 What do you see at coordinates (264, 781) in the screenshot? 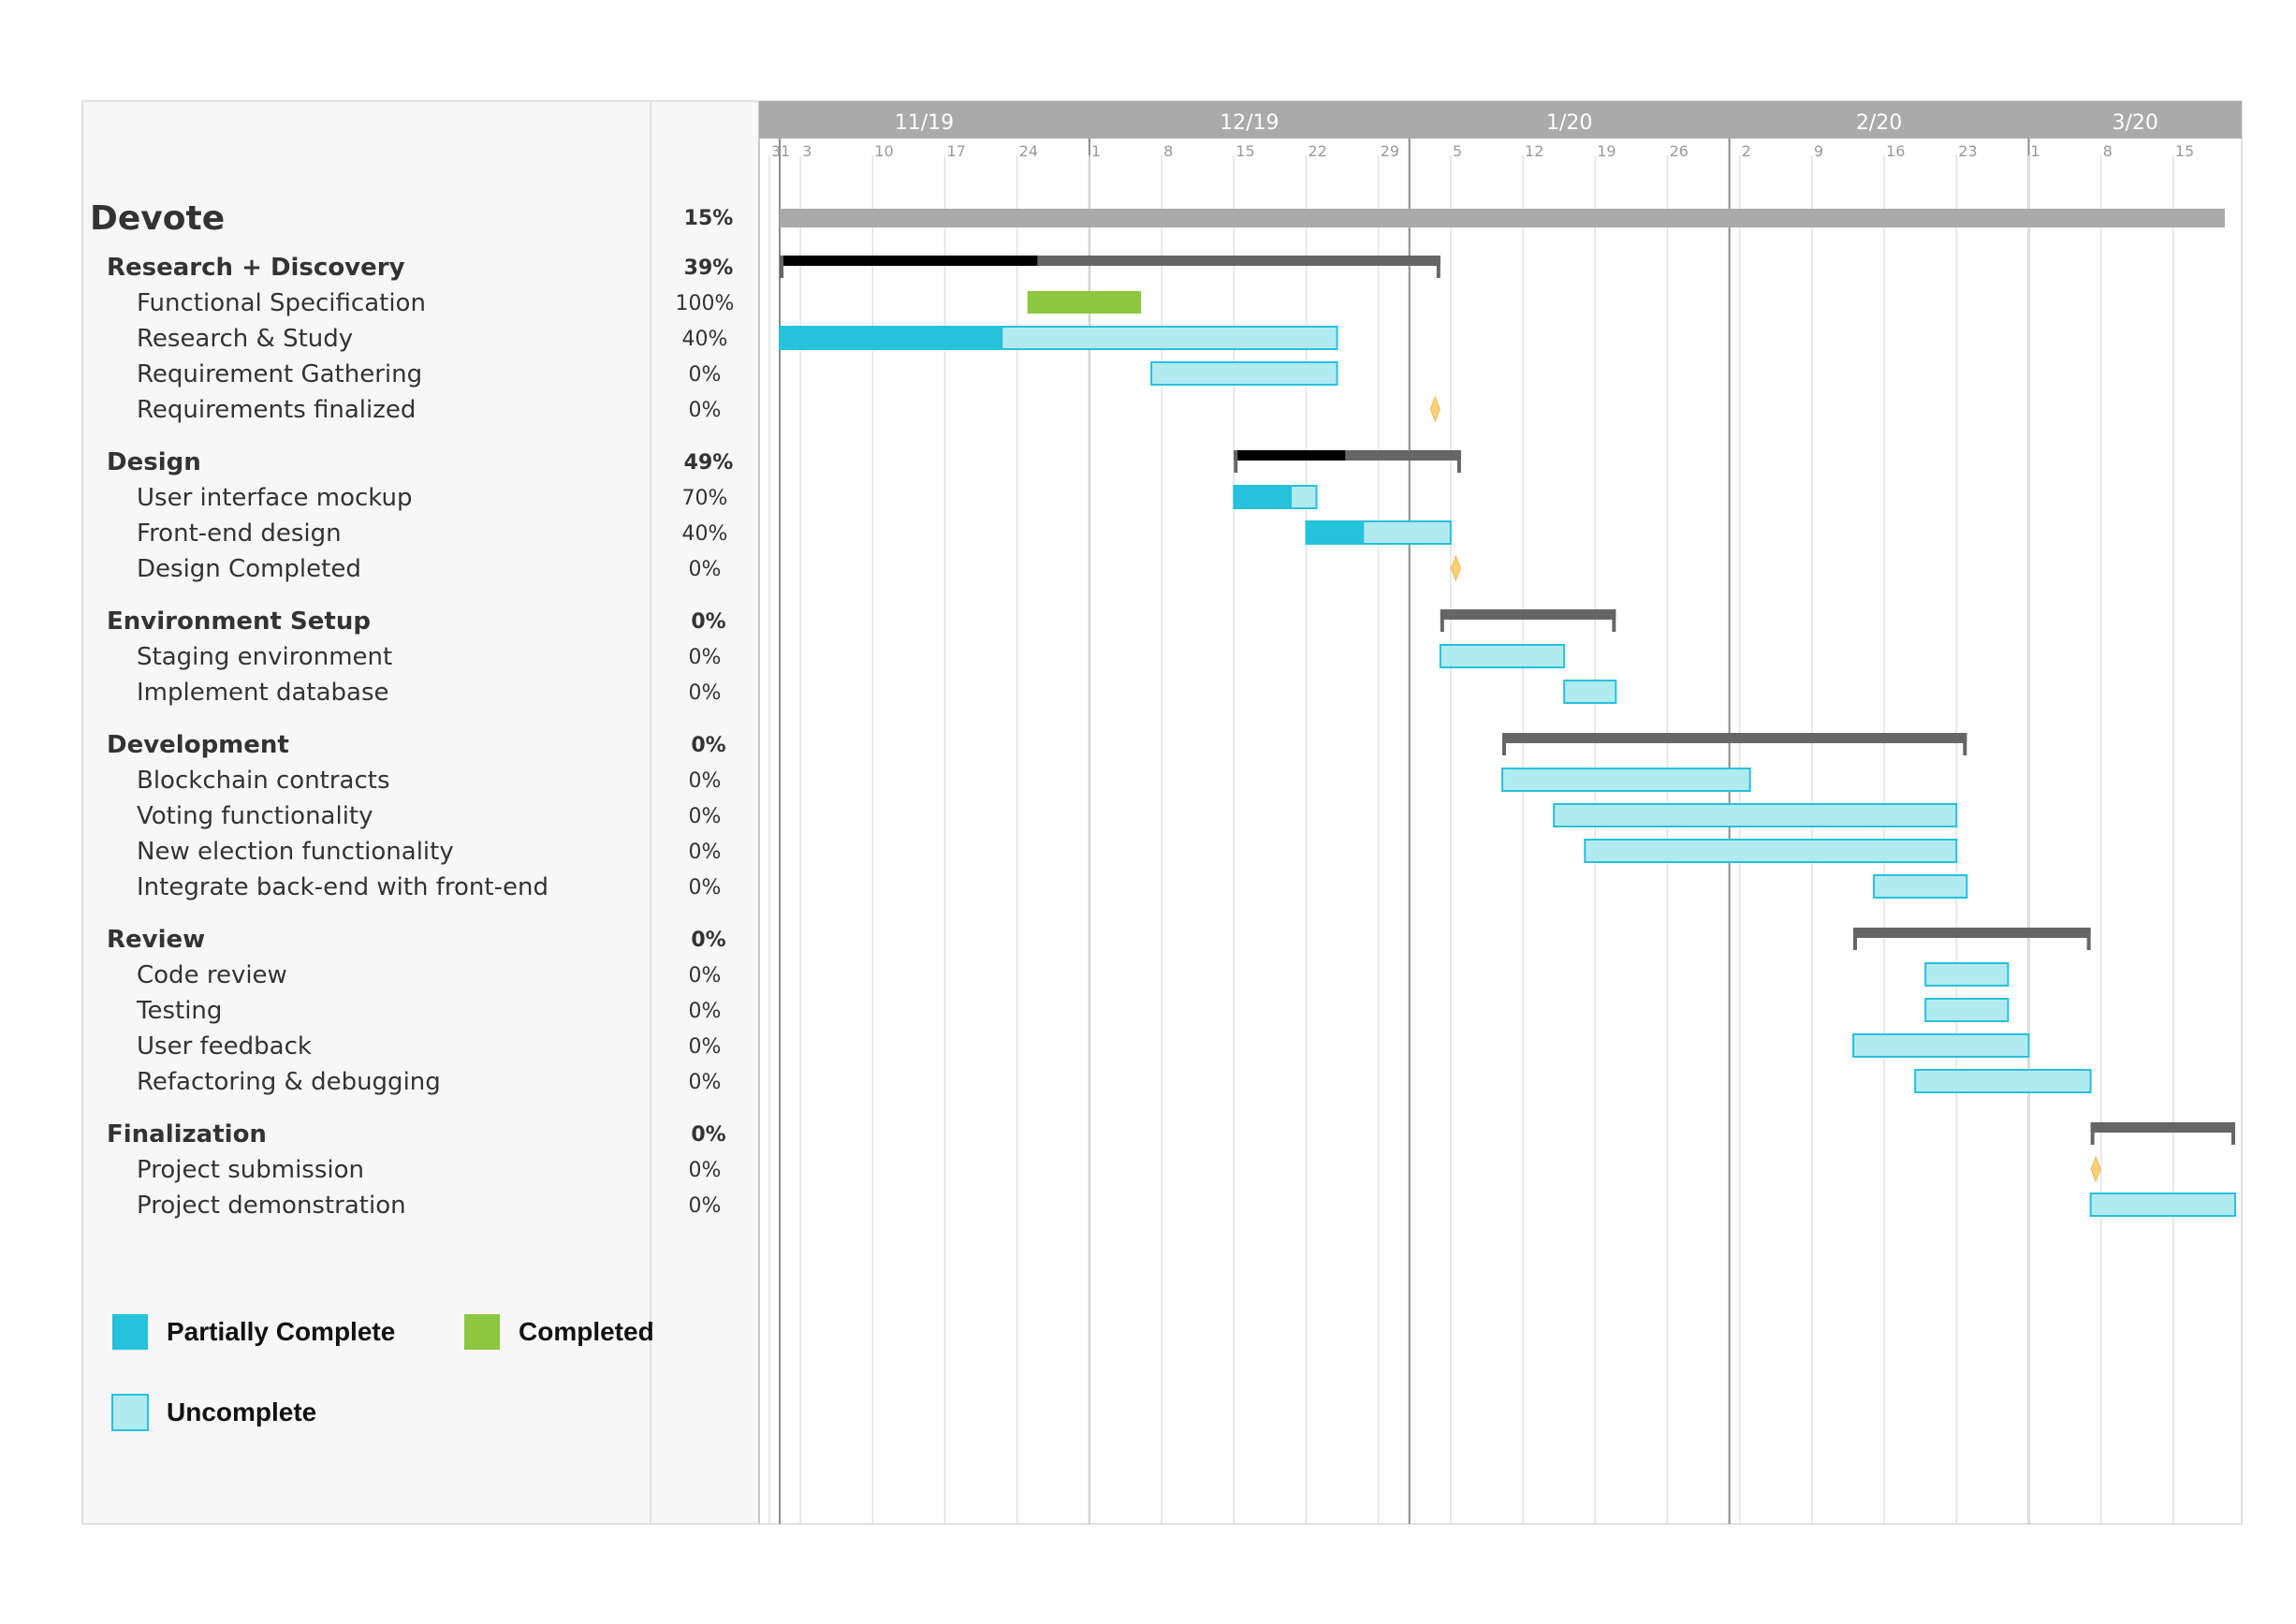
I see `task-label: Blockchain contracts` at bounding box center [264, 781].